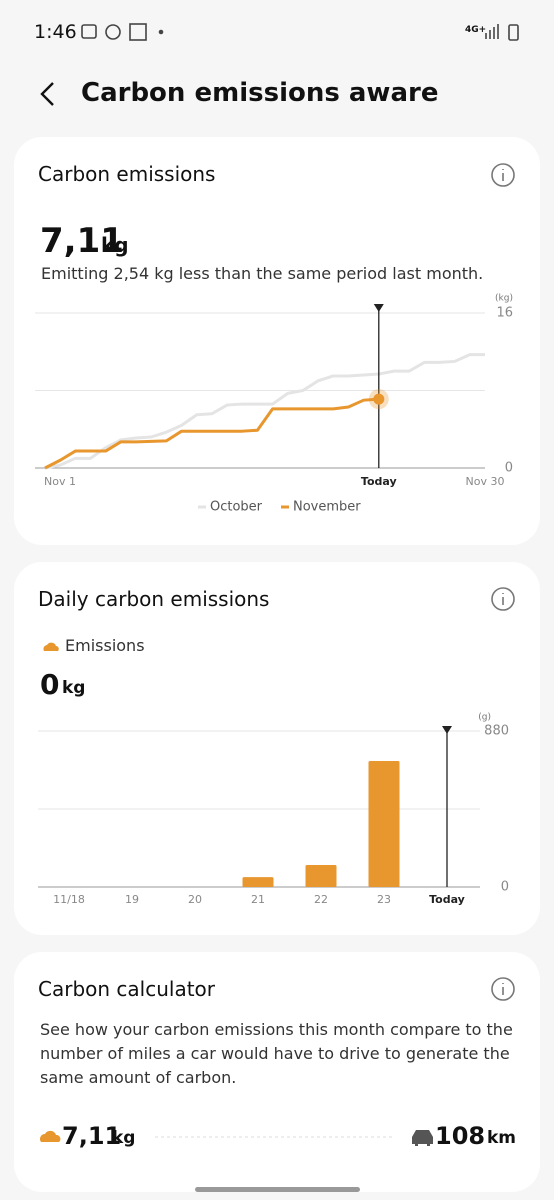 The image size is (554, 1200). What do you see at coordinates (154, 599) in the screenshot?
I see `card-title: Daily carbon emissions` at bounding box center [154, 599].